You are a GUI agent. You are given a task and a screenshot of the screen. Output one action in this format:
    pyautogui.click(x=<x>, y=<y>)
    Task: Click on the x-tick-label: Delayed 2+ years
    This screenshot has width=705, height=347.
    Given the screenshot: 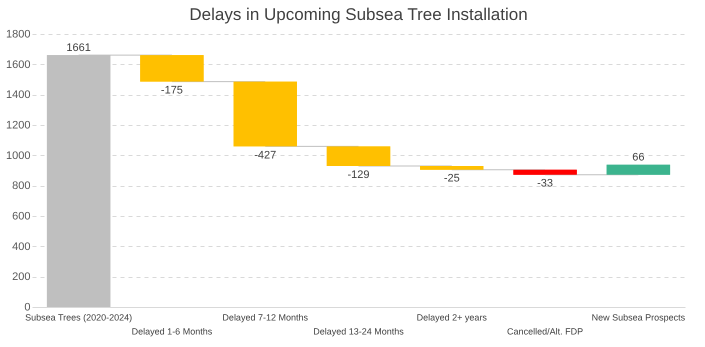 What is the action you would take?
    pyautogui.click(x=452, y=317)
    